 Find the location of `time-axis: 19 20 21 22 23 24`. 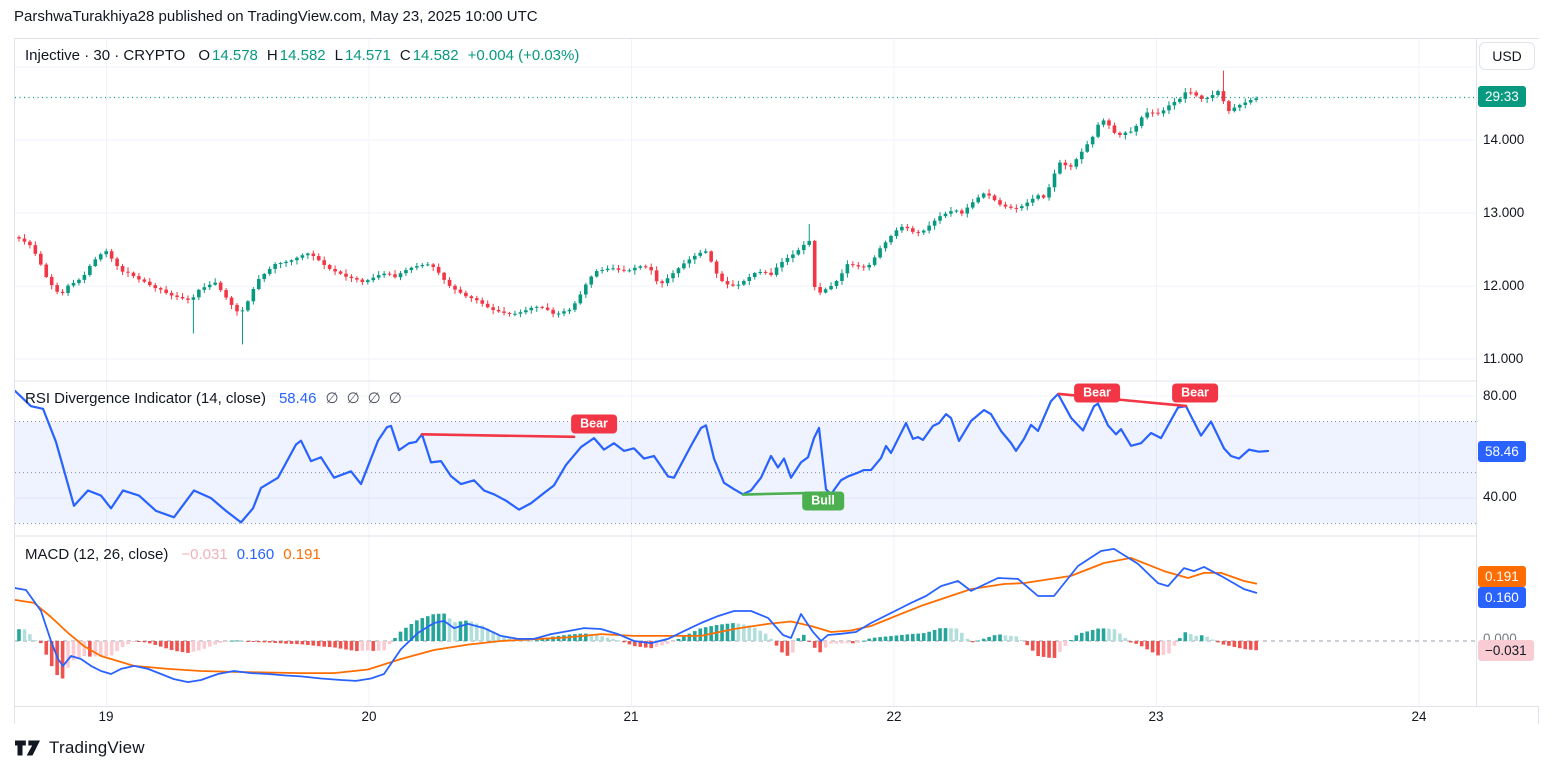

time-axis: 19 20 21 22 23 24 is located at coordinates (776, 715).